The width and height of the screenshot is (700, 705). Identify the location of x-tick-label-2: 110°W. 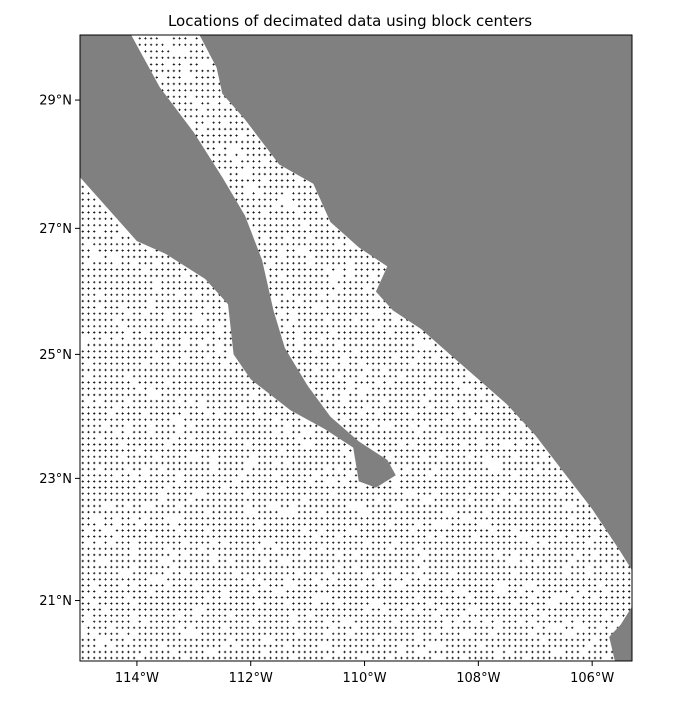
(364, 678).